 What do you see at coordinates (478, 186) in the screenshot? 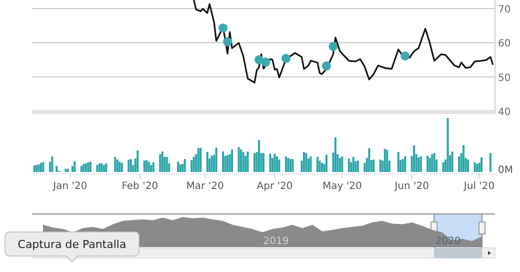
I see `x-tick-label: Jul '20` at bounding box center [478, 186].